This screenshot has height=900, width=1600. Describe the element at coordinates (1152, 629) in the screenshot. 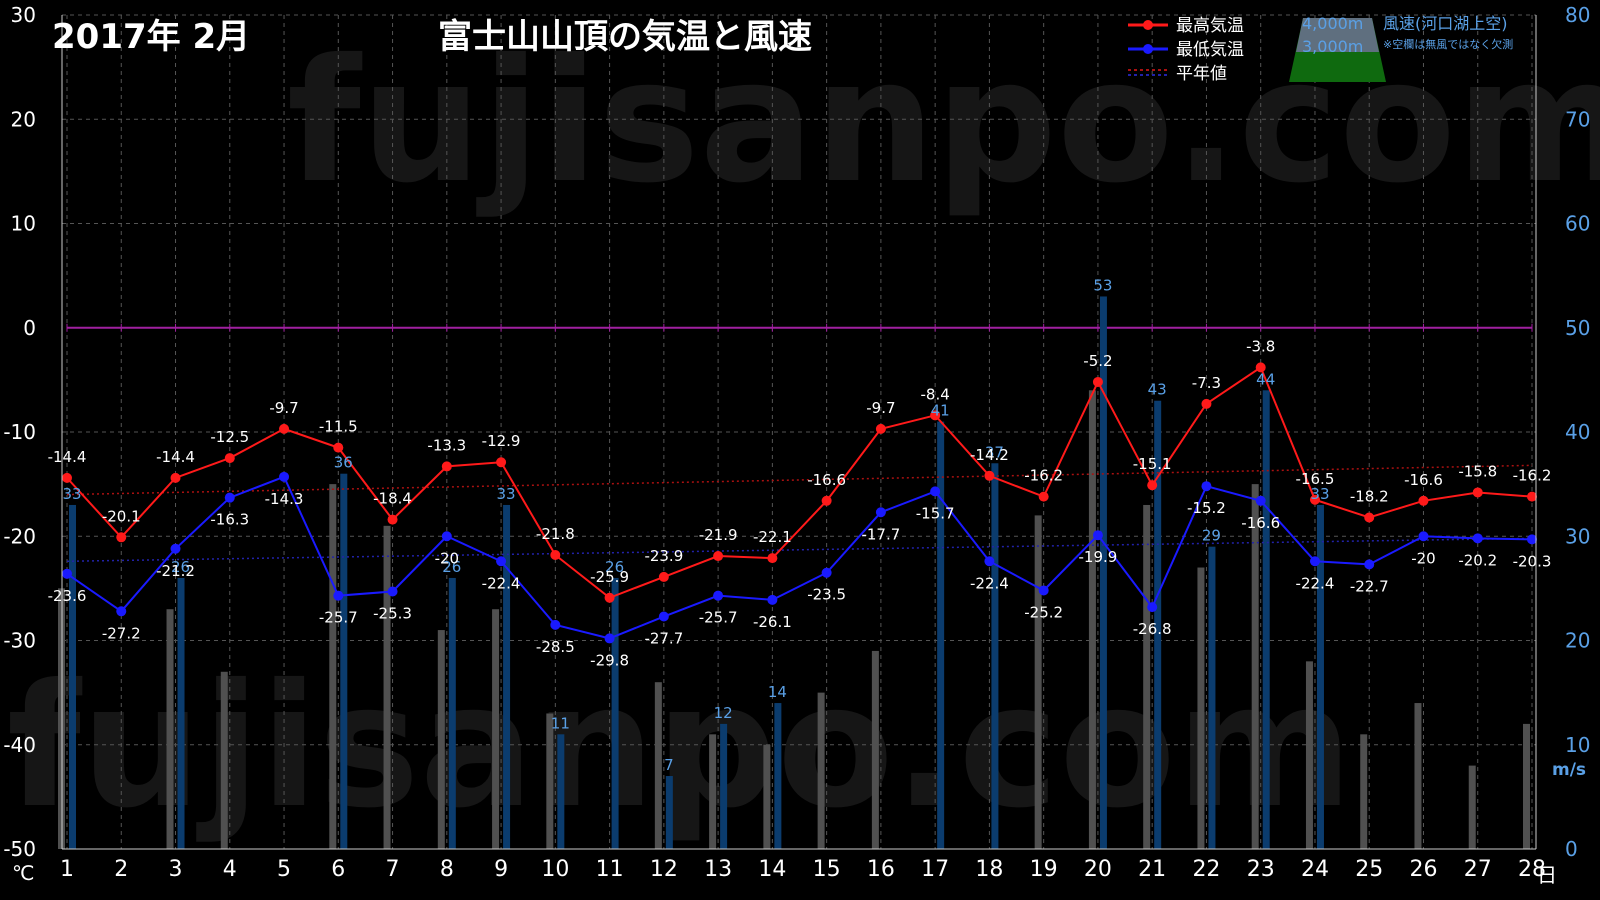

I see `min-temp-label: -26.8` at that location.